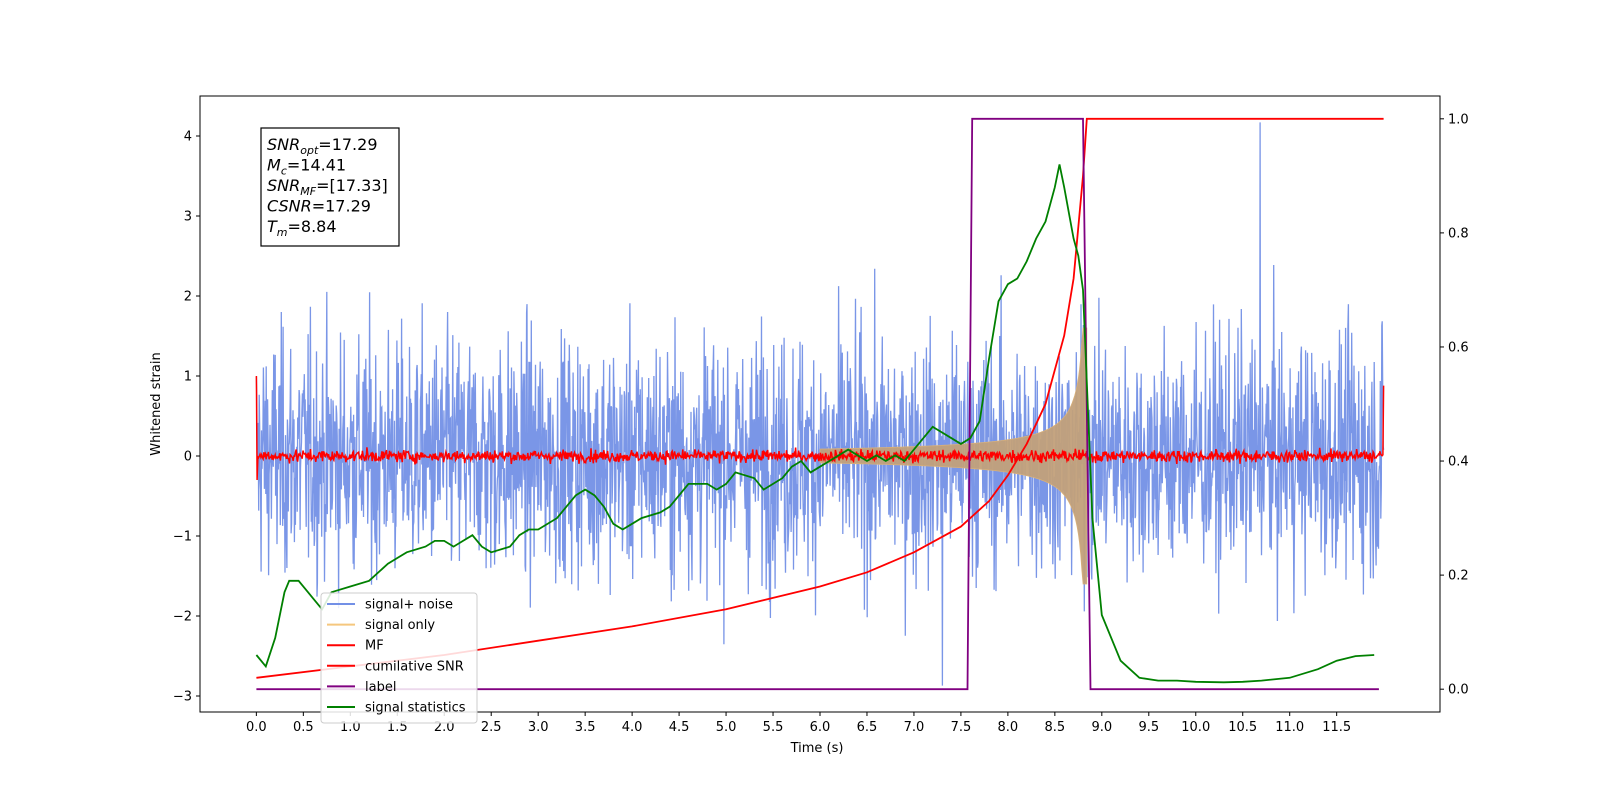 This screenshot has height=804, width=1600. What do you see at coordinates (867, 727) in the screenshot?
I see `x-tick-label: 6.5` at bounding box center [867, 727].